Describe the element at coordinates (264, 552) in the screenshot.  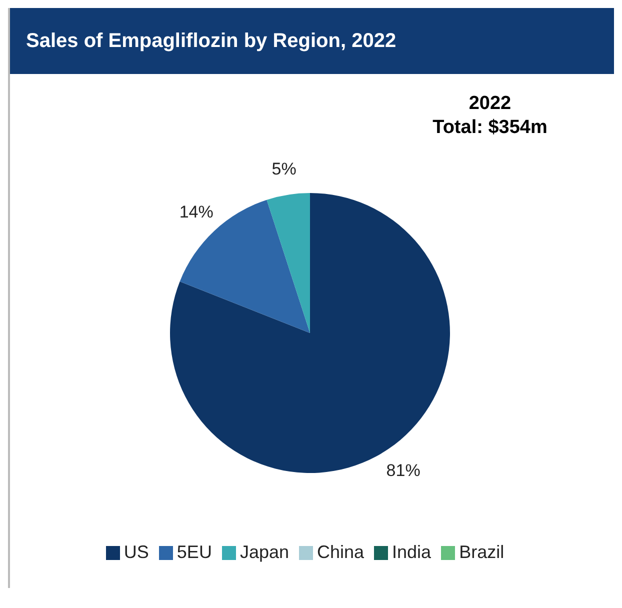
I see `legend-label: Japan` at that location.